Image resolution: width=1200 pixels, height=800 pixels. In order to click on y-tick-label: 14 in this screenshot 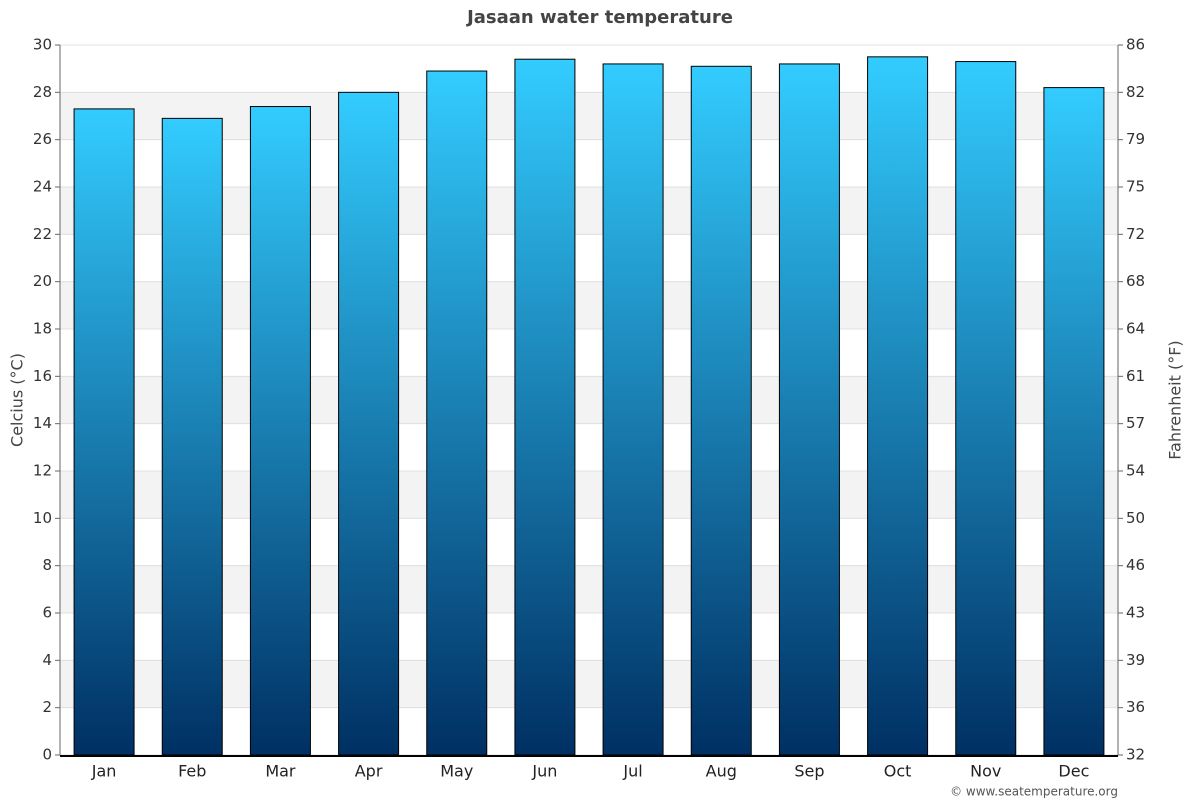, I will do `click(42, 423)`.